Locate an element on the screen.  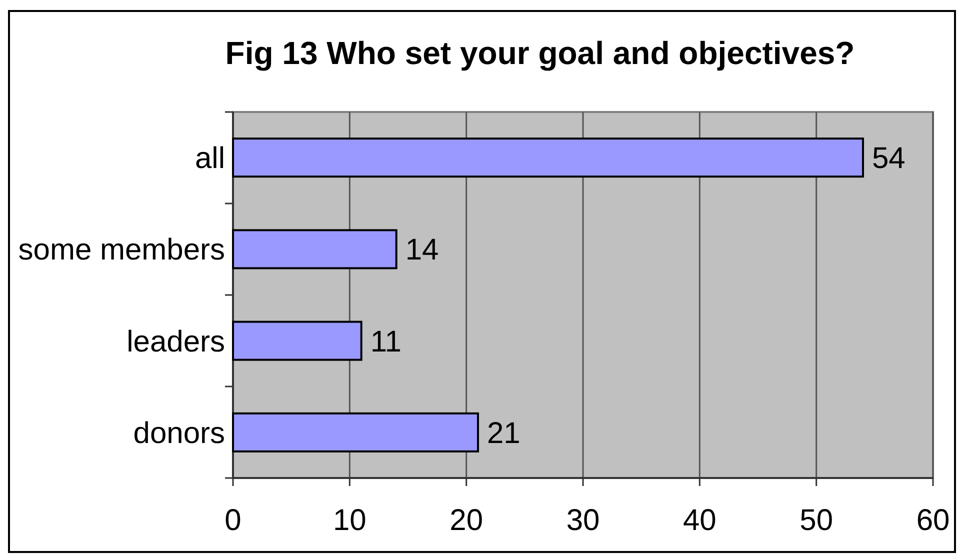
data-label: 21 is located at coordinates (503, 433).